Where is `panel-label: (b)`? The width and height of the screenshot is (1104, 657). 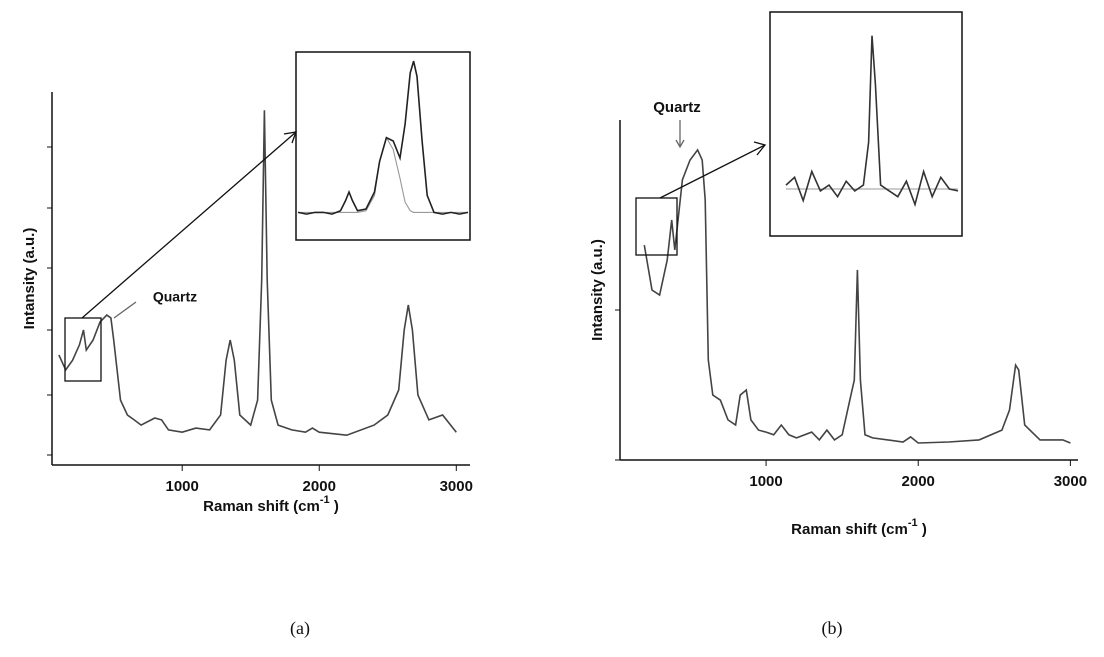
panel-label: (b) is located at coordinates (832, 628).